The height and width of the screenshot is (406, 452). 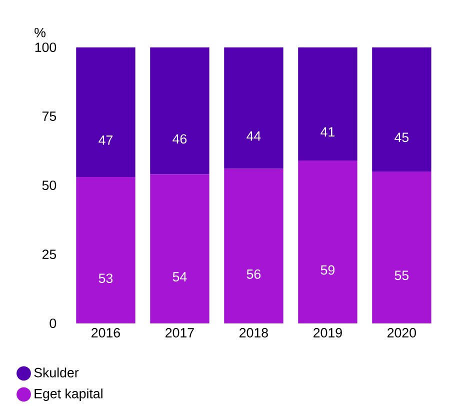 What do you see at coordinates (180, 333) in the screenshot?
I see `x-tick-label: 2017` at bounding box center [180, 333].